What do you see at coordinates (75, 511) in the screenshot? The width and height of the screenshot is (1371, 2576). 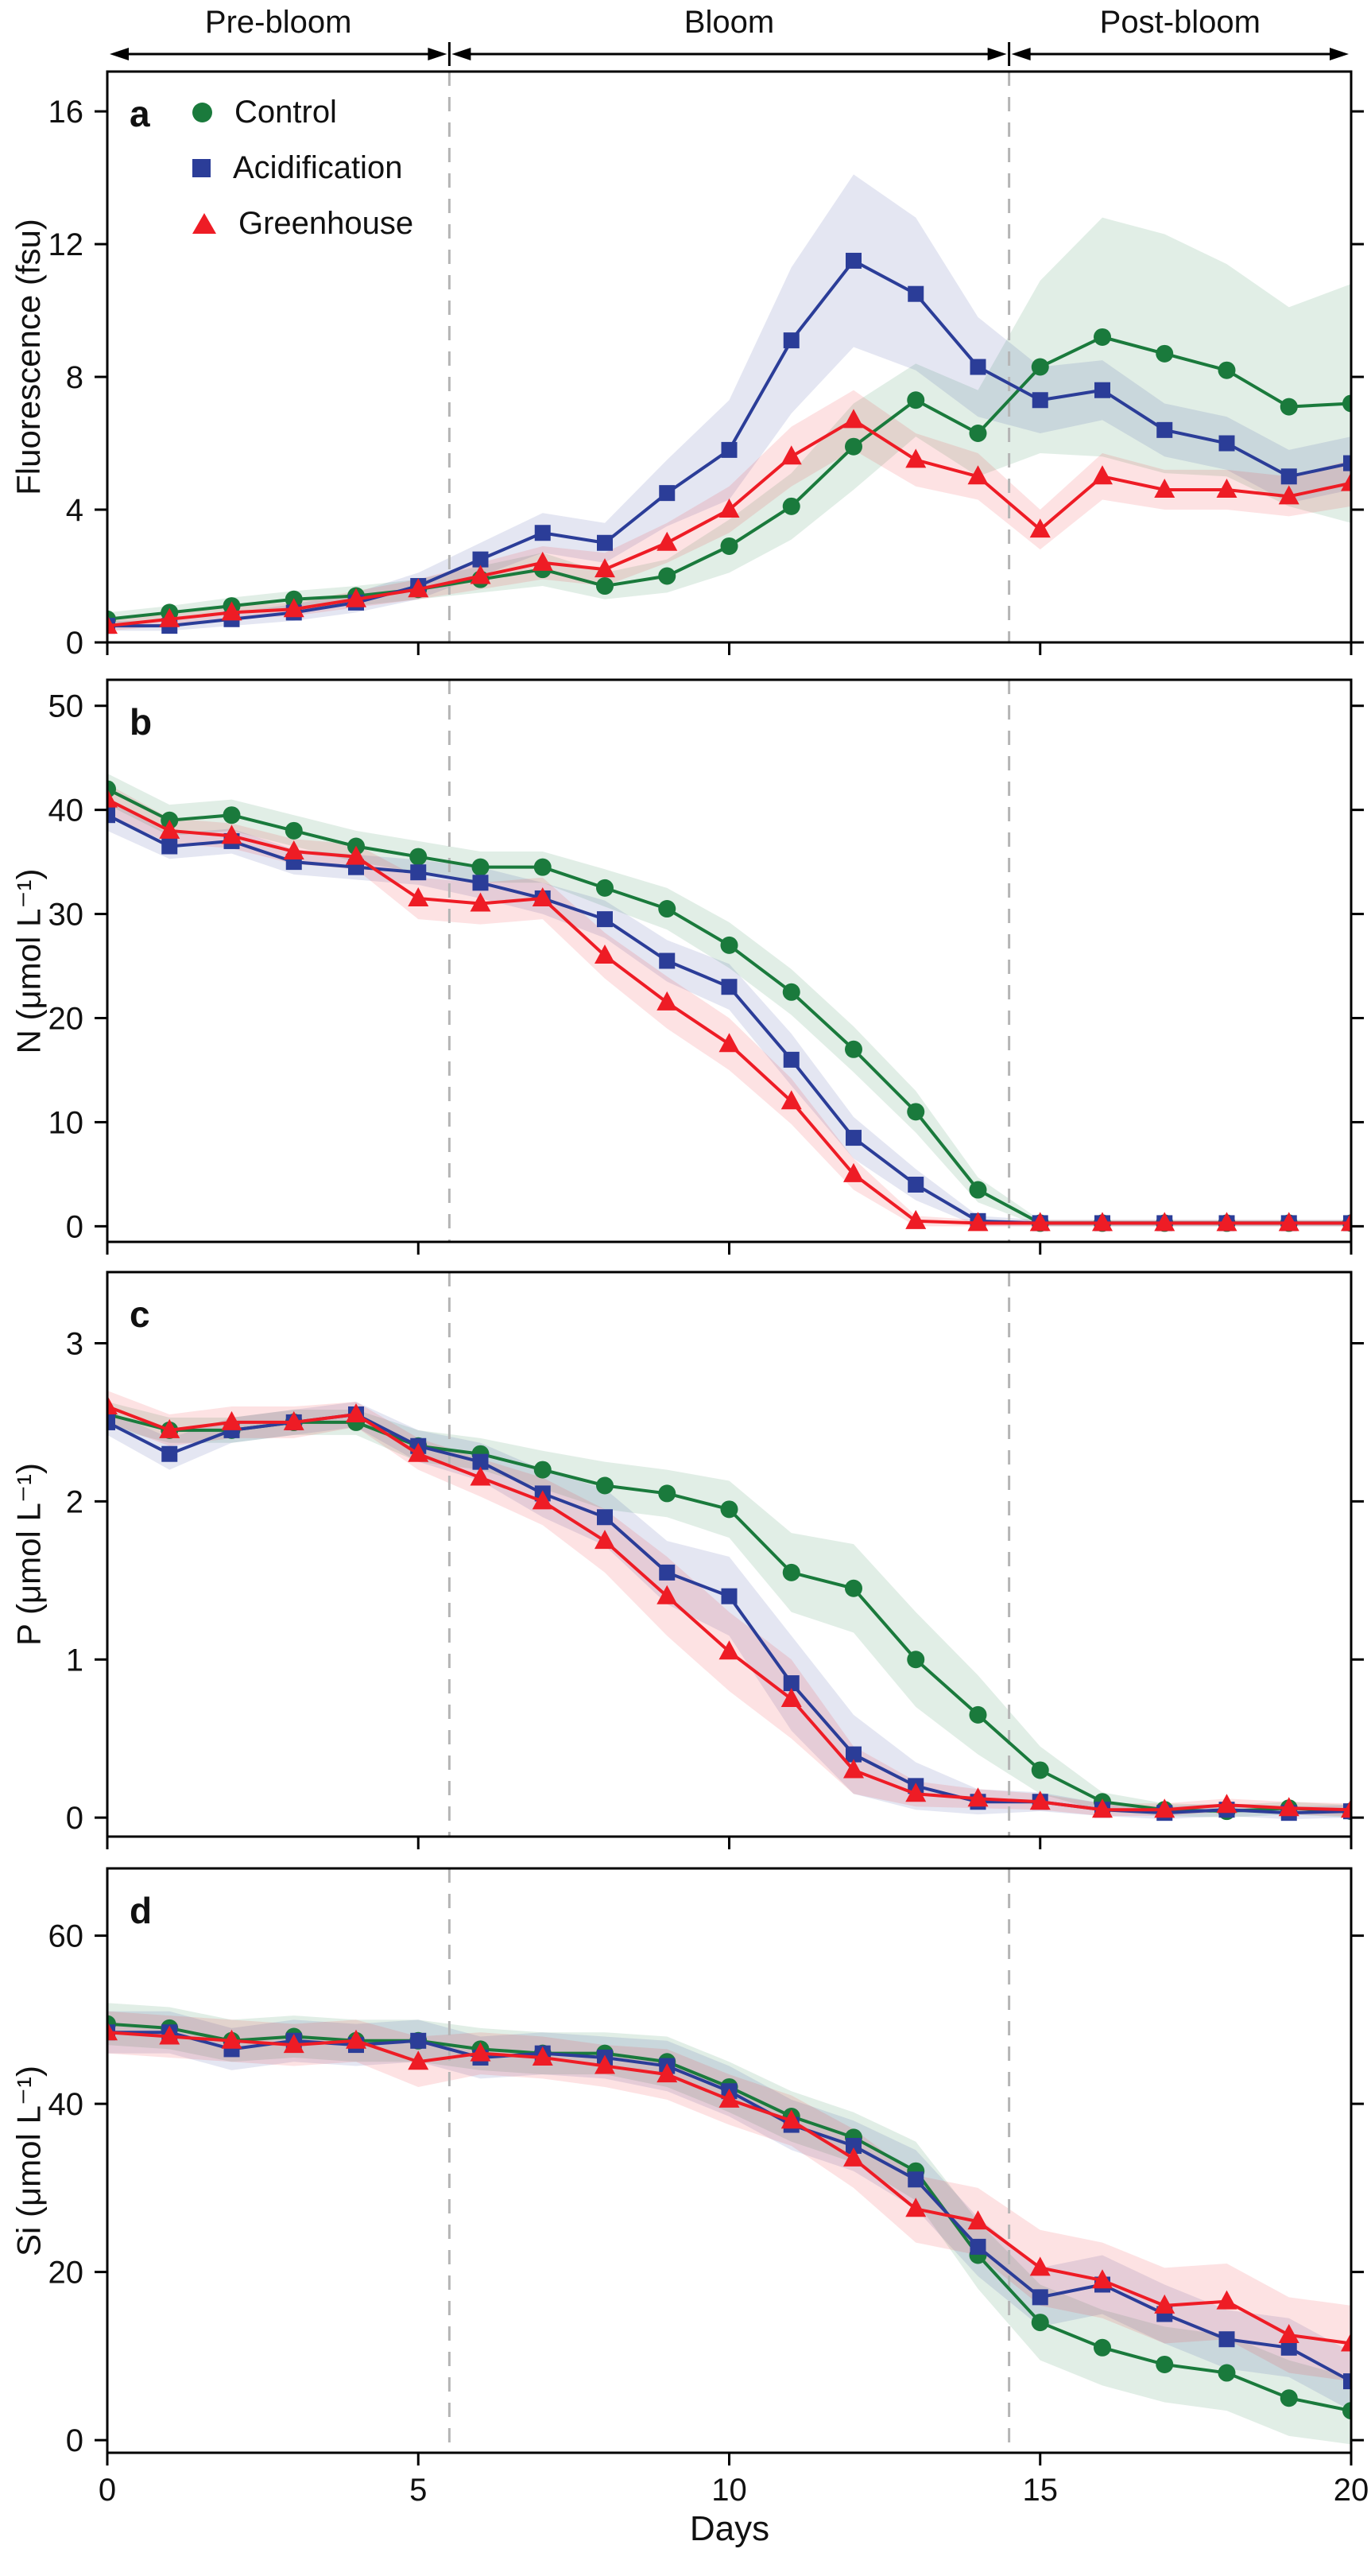 I see `y-tick-label: 4` at bounding box center [75, 511].